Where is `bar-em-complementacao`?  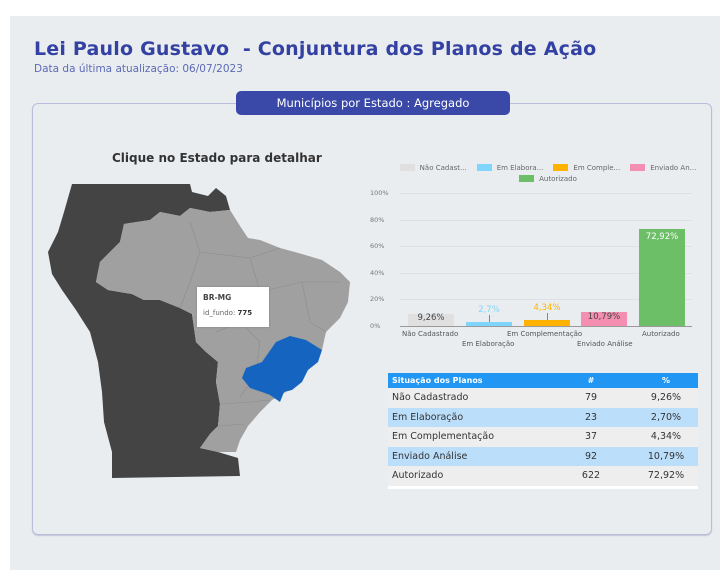
bar-em-complementacao is located at coordinates (547, 323).